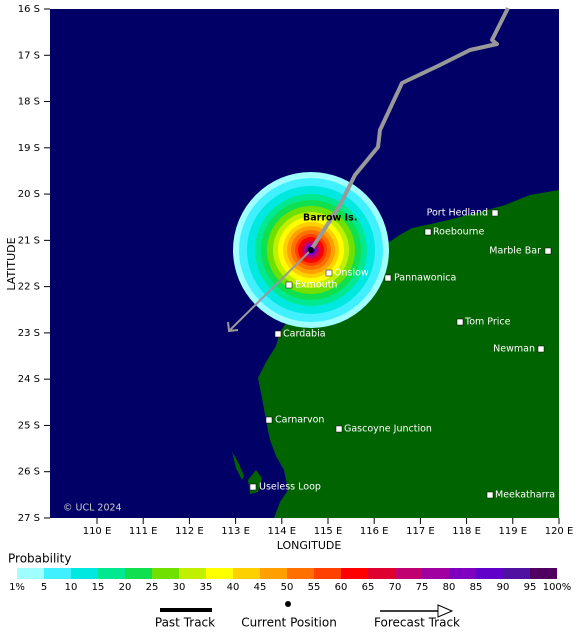 This screenshot has width=580, height=639. What do you see at coordinates (235, 531) in the screenshot?
I see `lon-label: 113 E` at bounding box center [235, 531].